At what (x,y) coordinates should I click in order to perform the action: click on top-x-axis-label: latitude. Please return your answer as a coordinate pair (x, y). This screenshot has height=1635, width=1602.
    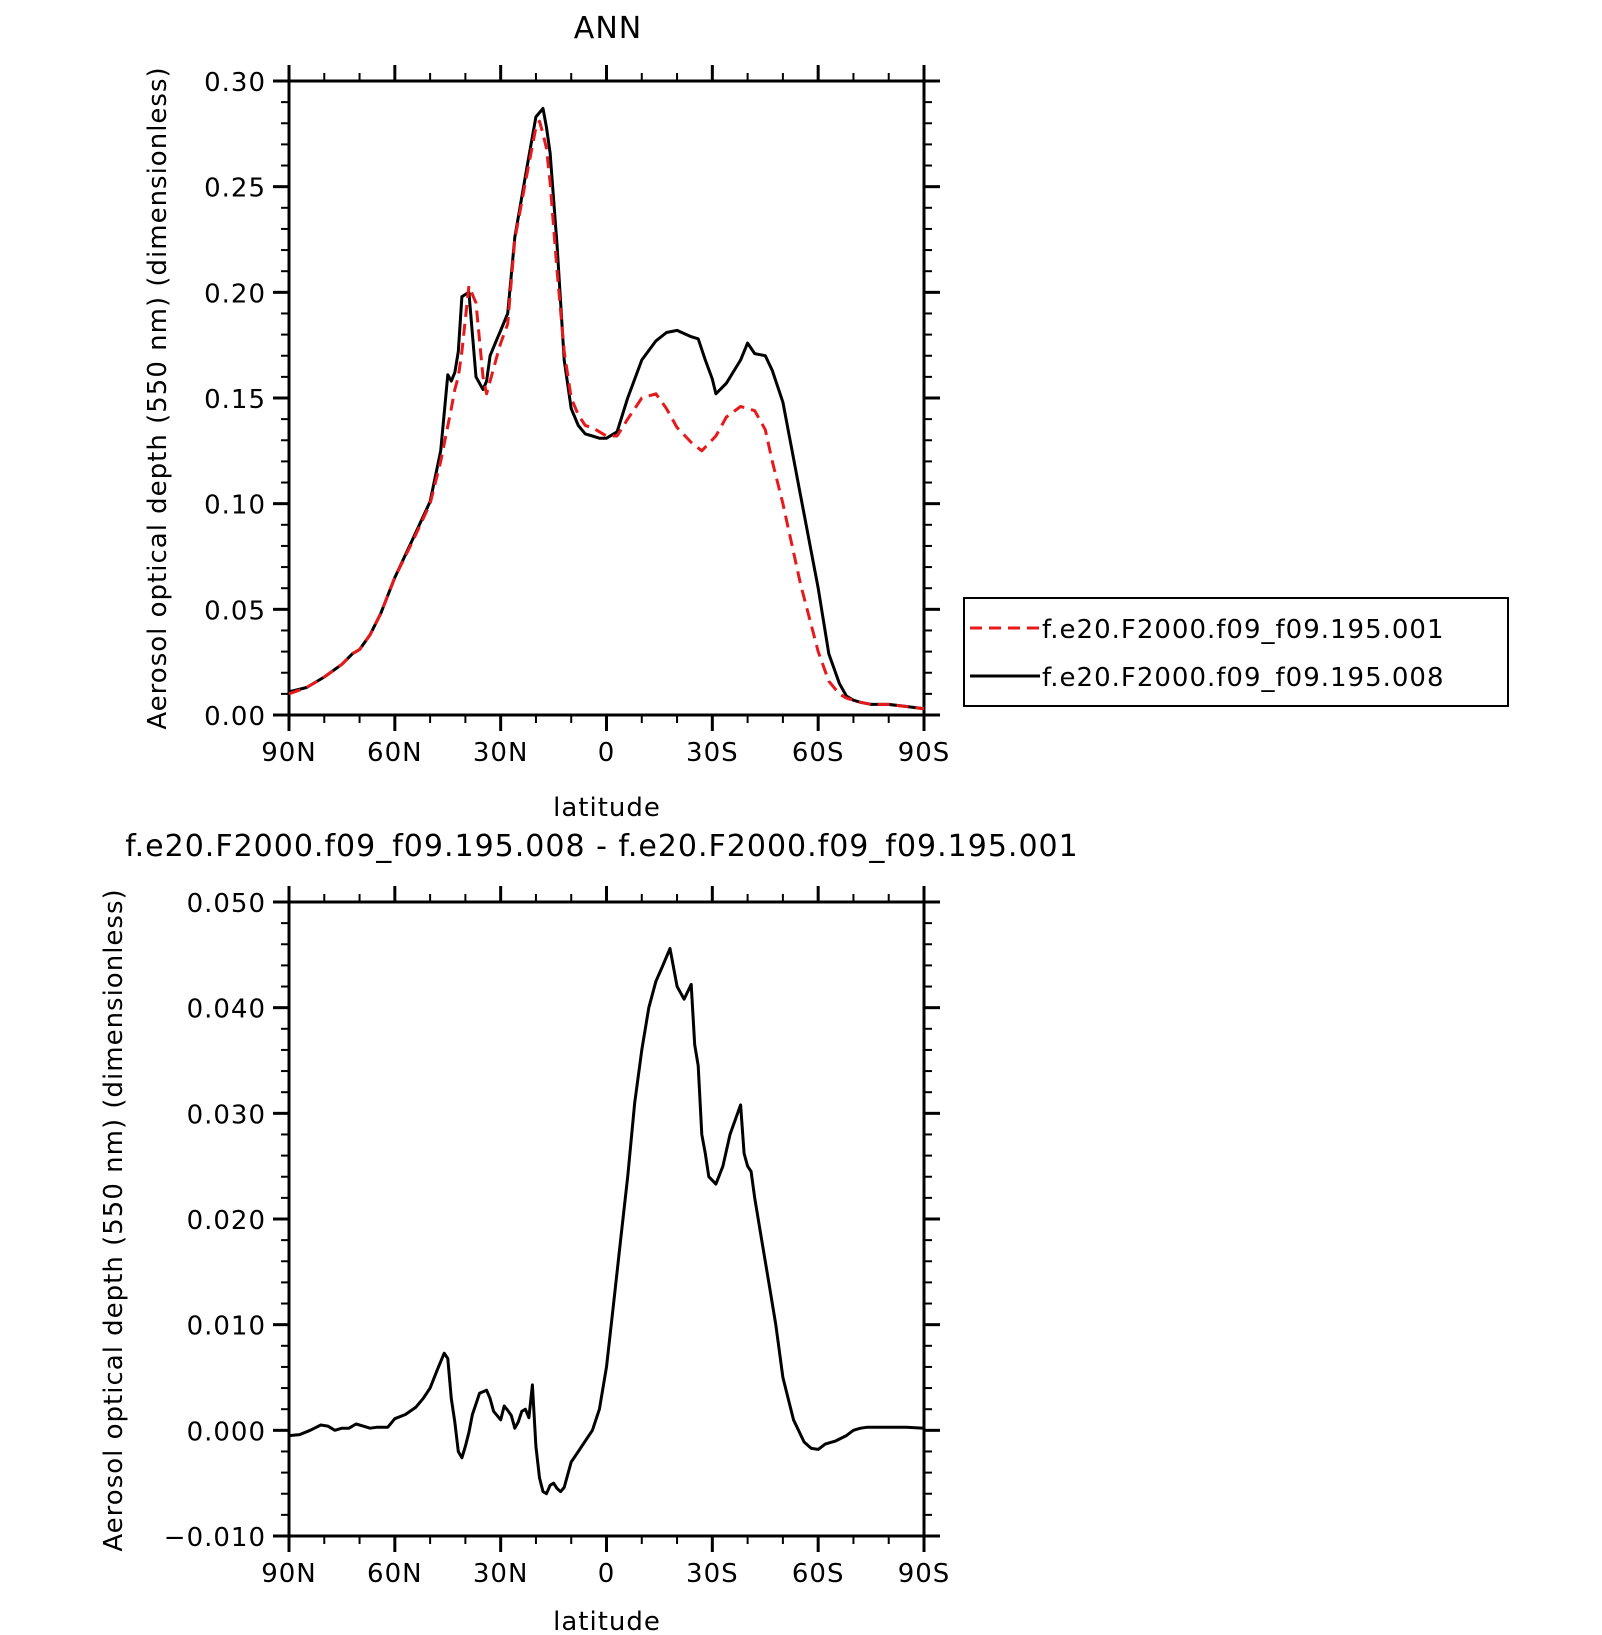
    Looking at the image, I should click on (607, 808).